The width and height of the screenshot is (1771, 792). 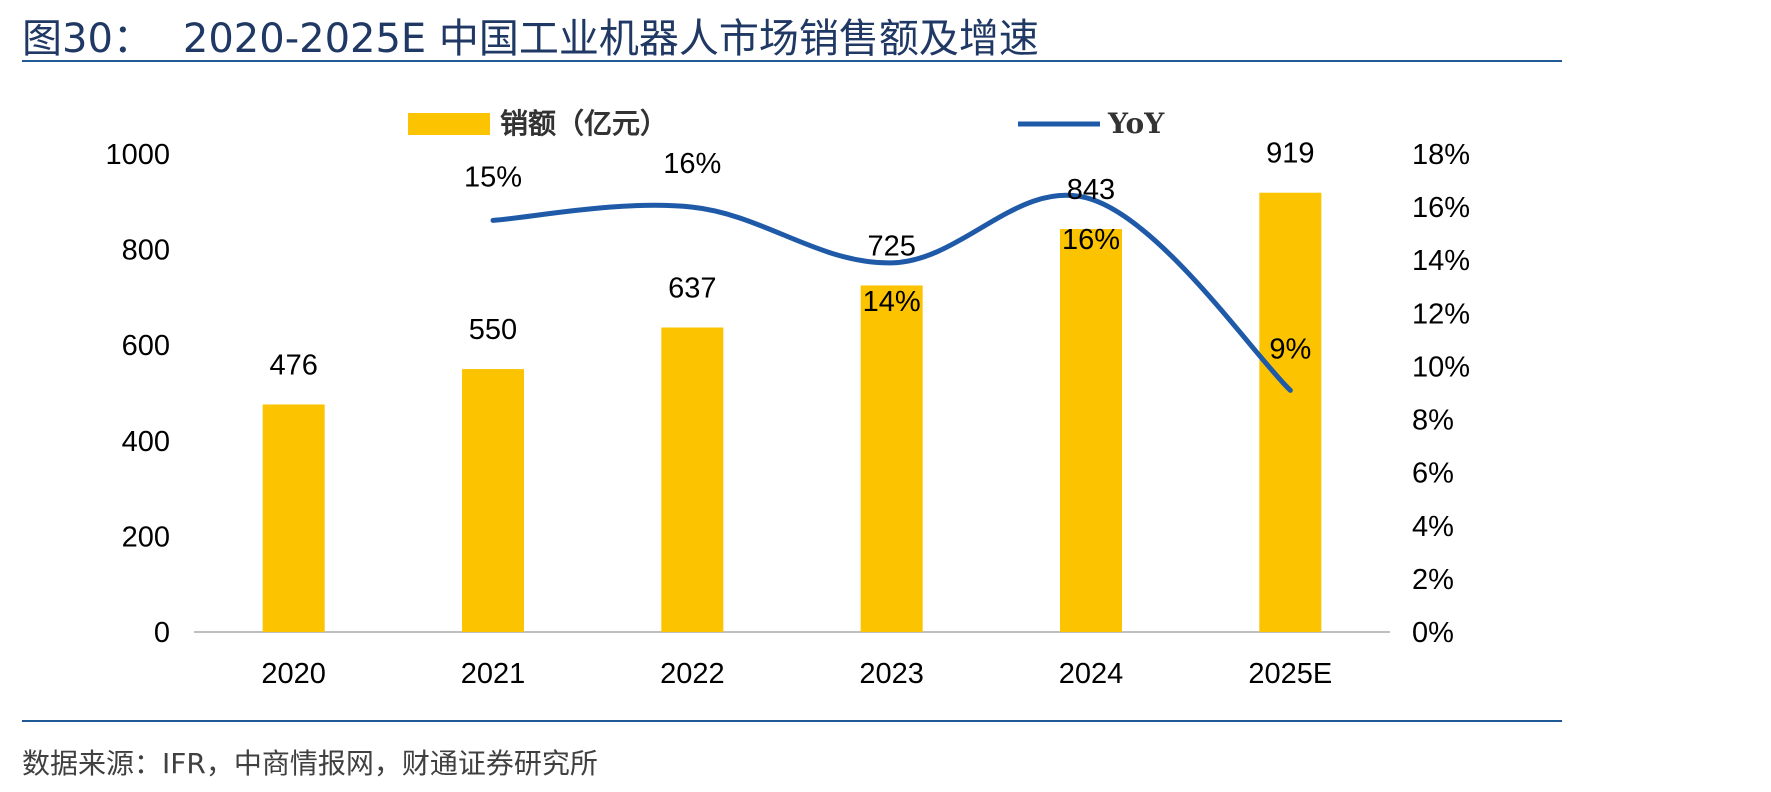 What do you see at coordinates (792, 721) in the screenshot?
I see `source-divider` at bounding box center [792, 721].